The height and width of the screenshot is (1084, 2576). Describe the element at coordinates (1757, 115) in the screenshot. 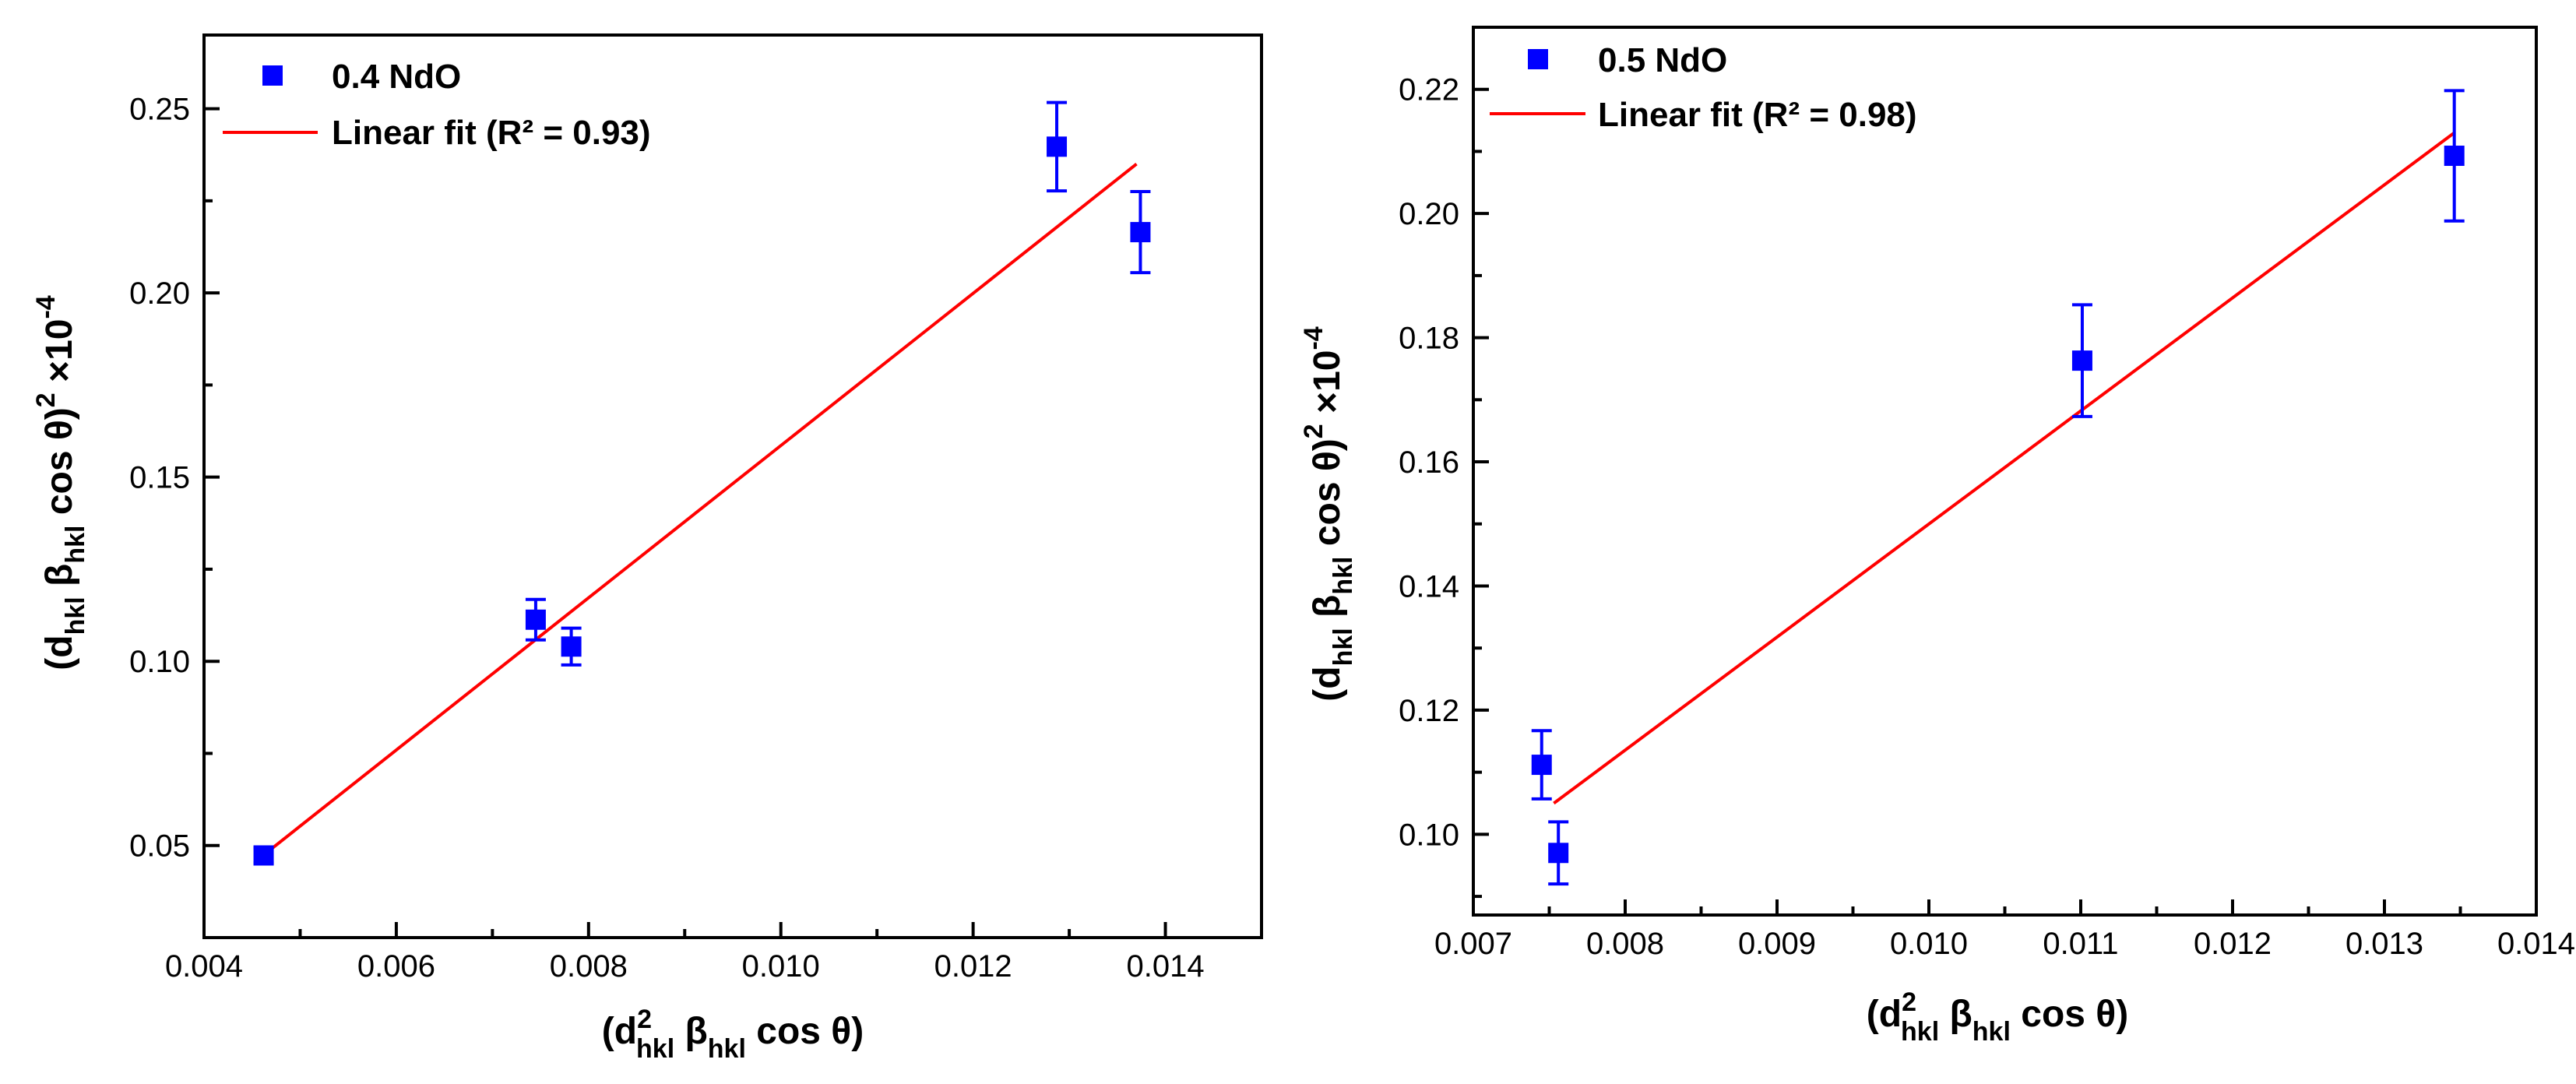

I see `legend-label-fit: Linear fit (R² = 0.98)` at that location.